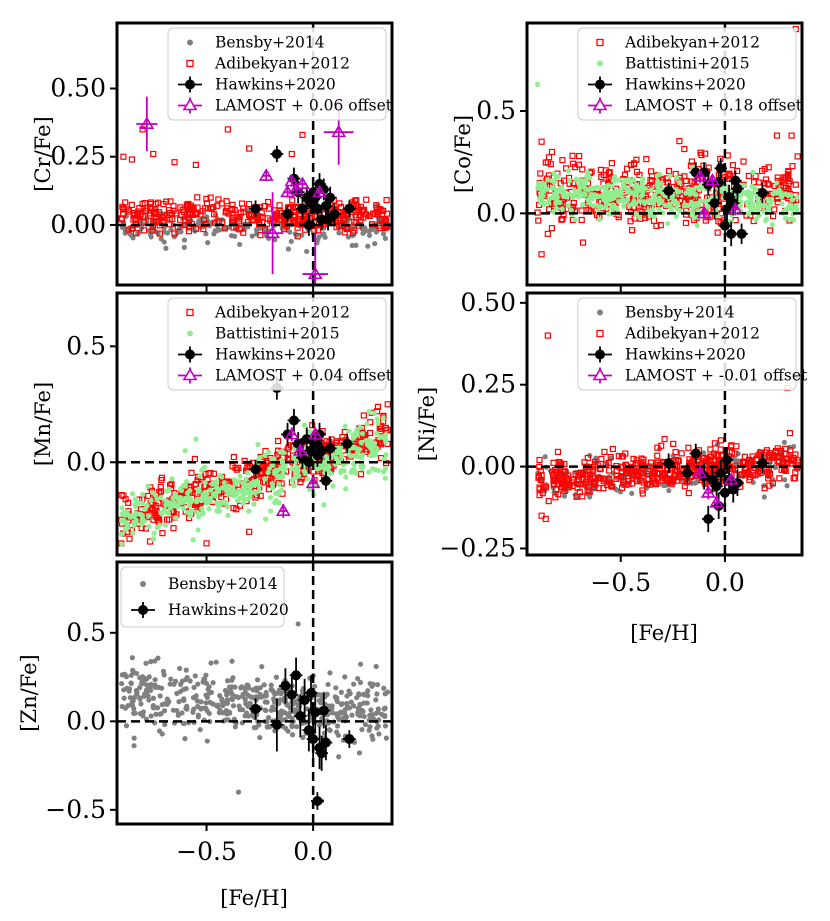 The image size is (830, 921). What do you see at coordinates (496, 212) in the screenshot?
I see `ytick-label: 0.0` at bounding box center [496, 212].